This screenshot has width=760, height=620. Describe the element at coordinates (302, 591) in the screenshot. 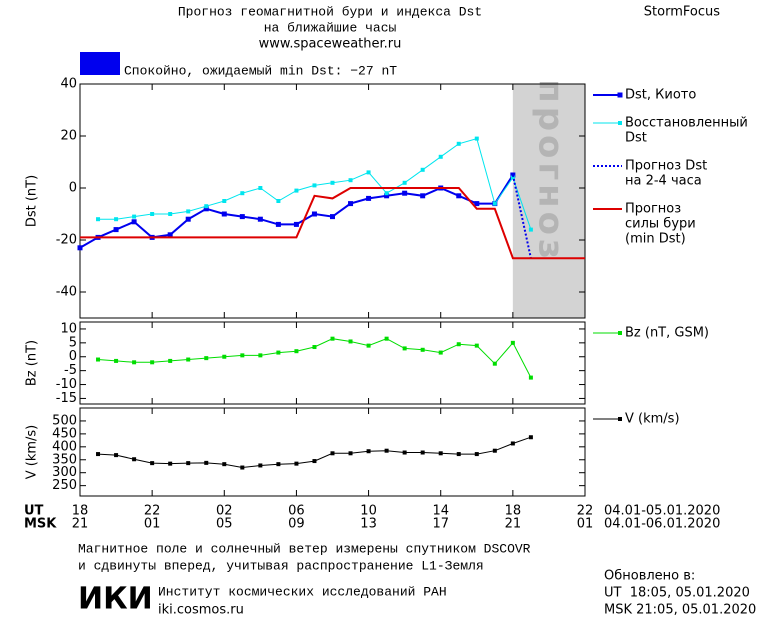

I see `institute: Институт космических исследований РАН` at that location.